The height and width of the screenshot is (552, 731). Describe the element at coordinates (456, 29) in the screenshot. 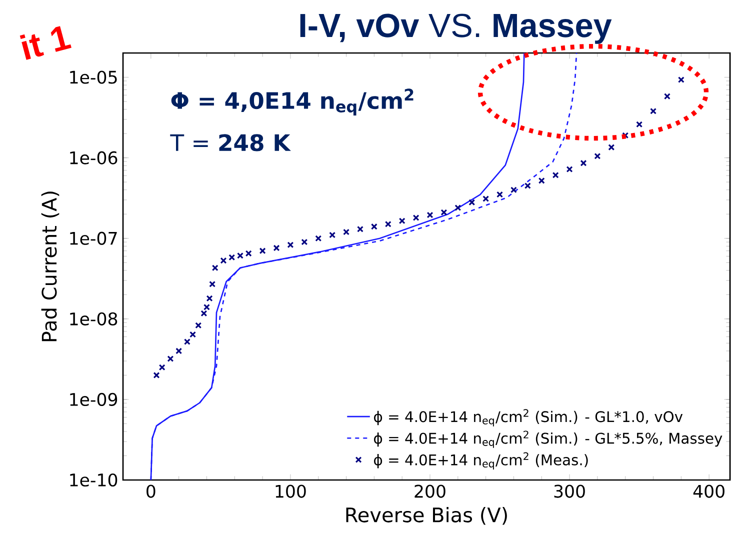

I see `chart-title: I-V, vOv VS. Massey` at that location.